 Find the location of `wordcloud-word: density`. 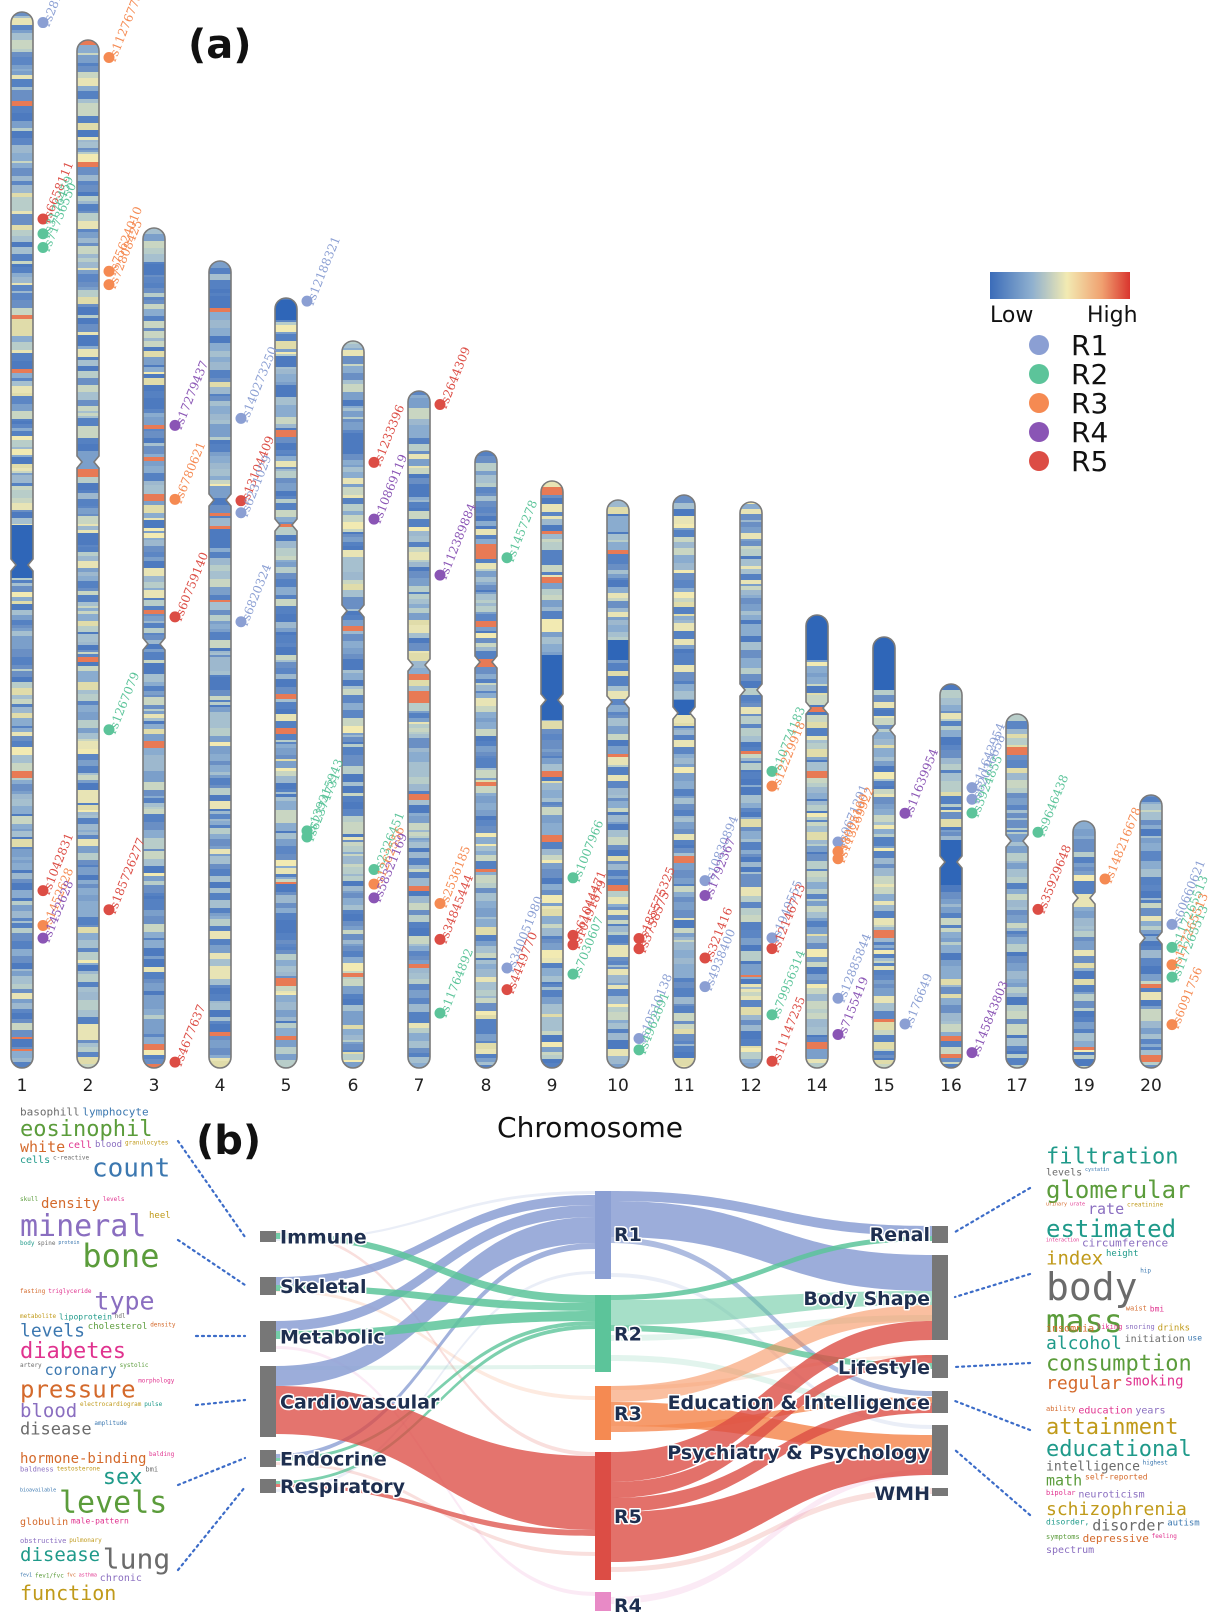

wordcloud-word: density is located at coordinates (70, 1204).